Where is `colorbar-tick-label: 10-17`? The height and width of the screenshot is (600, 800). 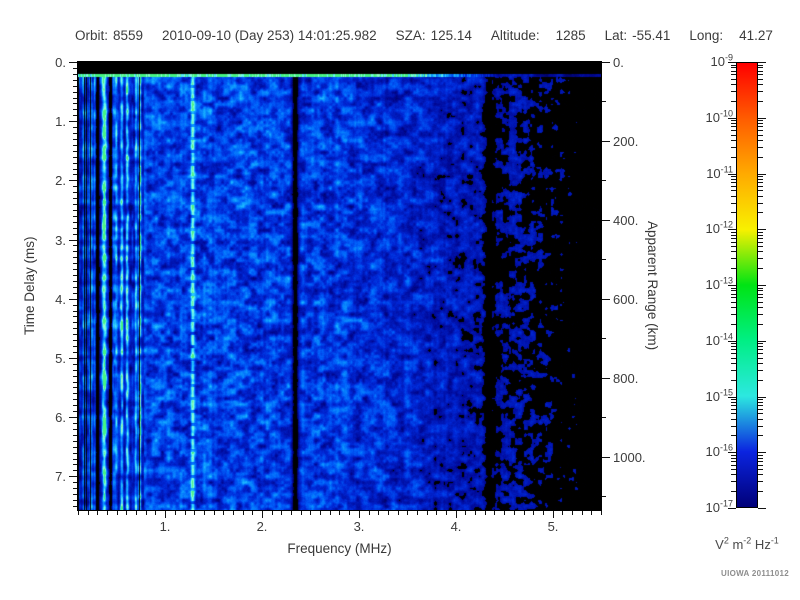
colorbar-tick-label: 10-17 is located at coordinates (719, 506).